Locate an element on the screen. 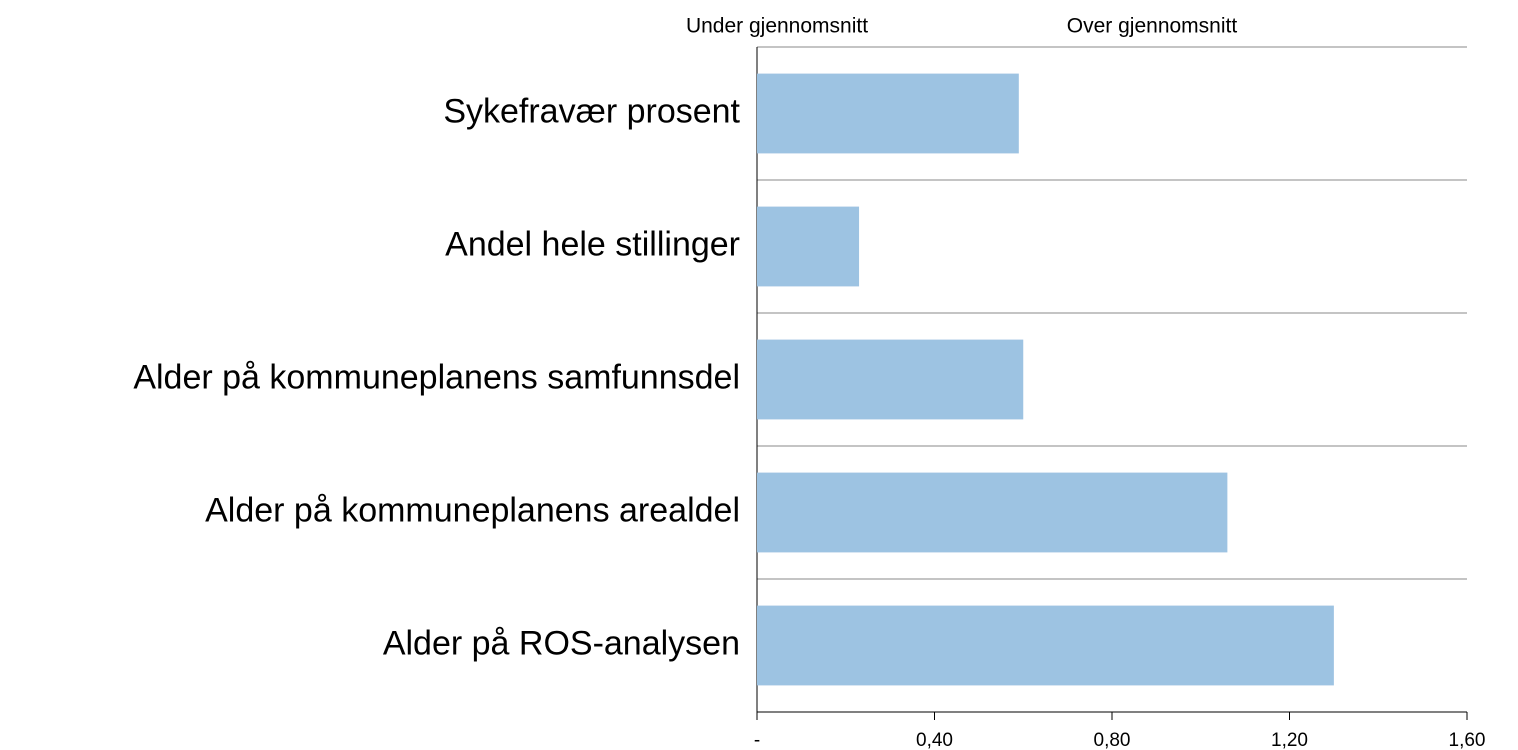 This screenshot has height=750, width=1518. x-tick-label: 1,20 is located at coordinates (1289, 740).